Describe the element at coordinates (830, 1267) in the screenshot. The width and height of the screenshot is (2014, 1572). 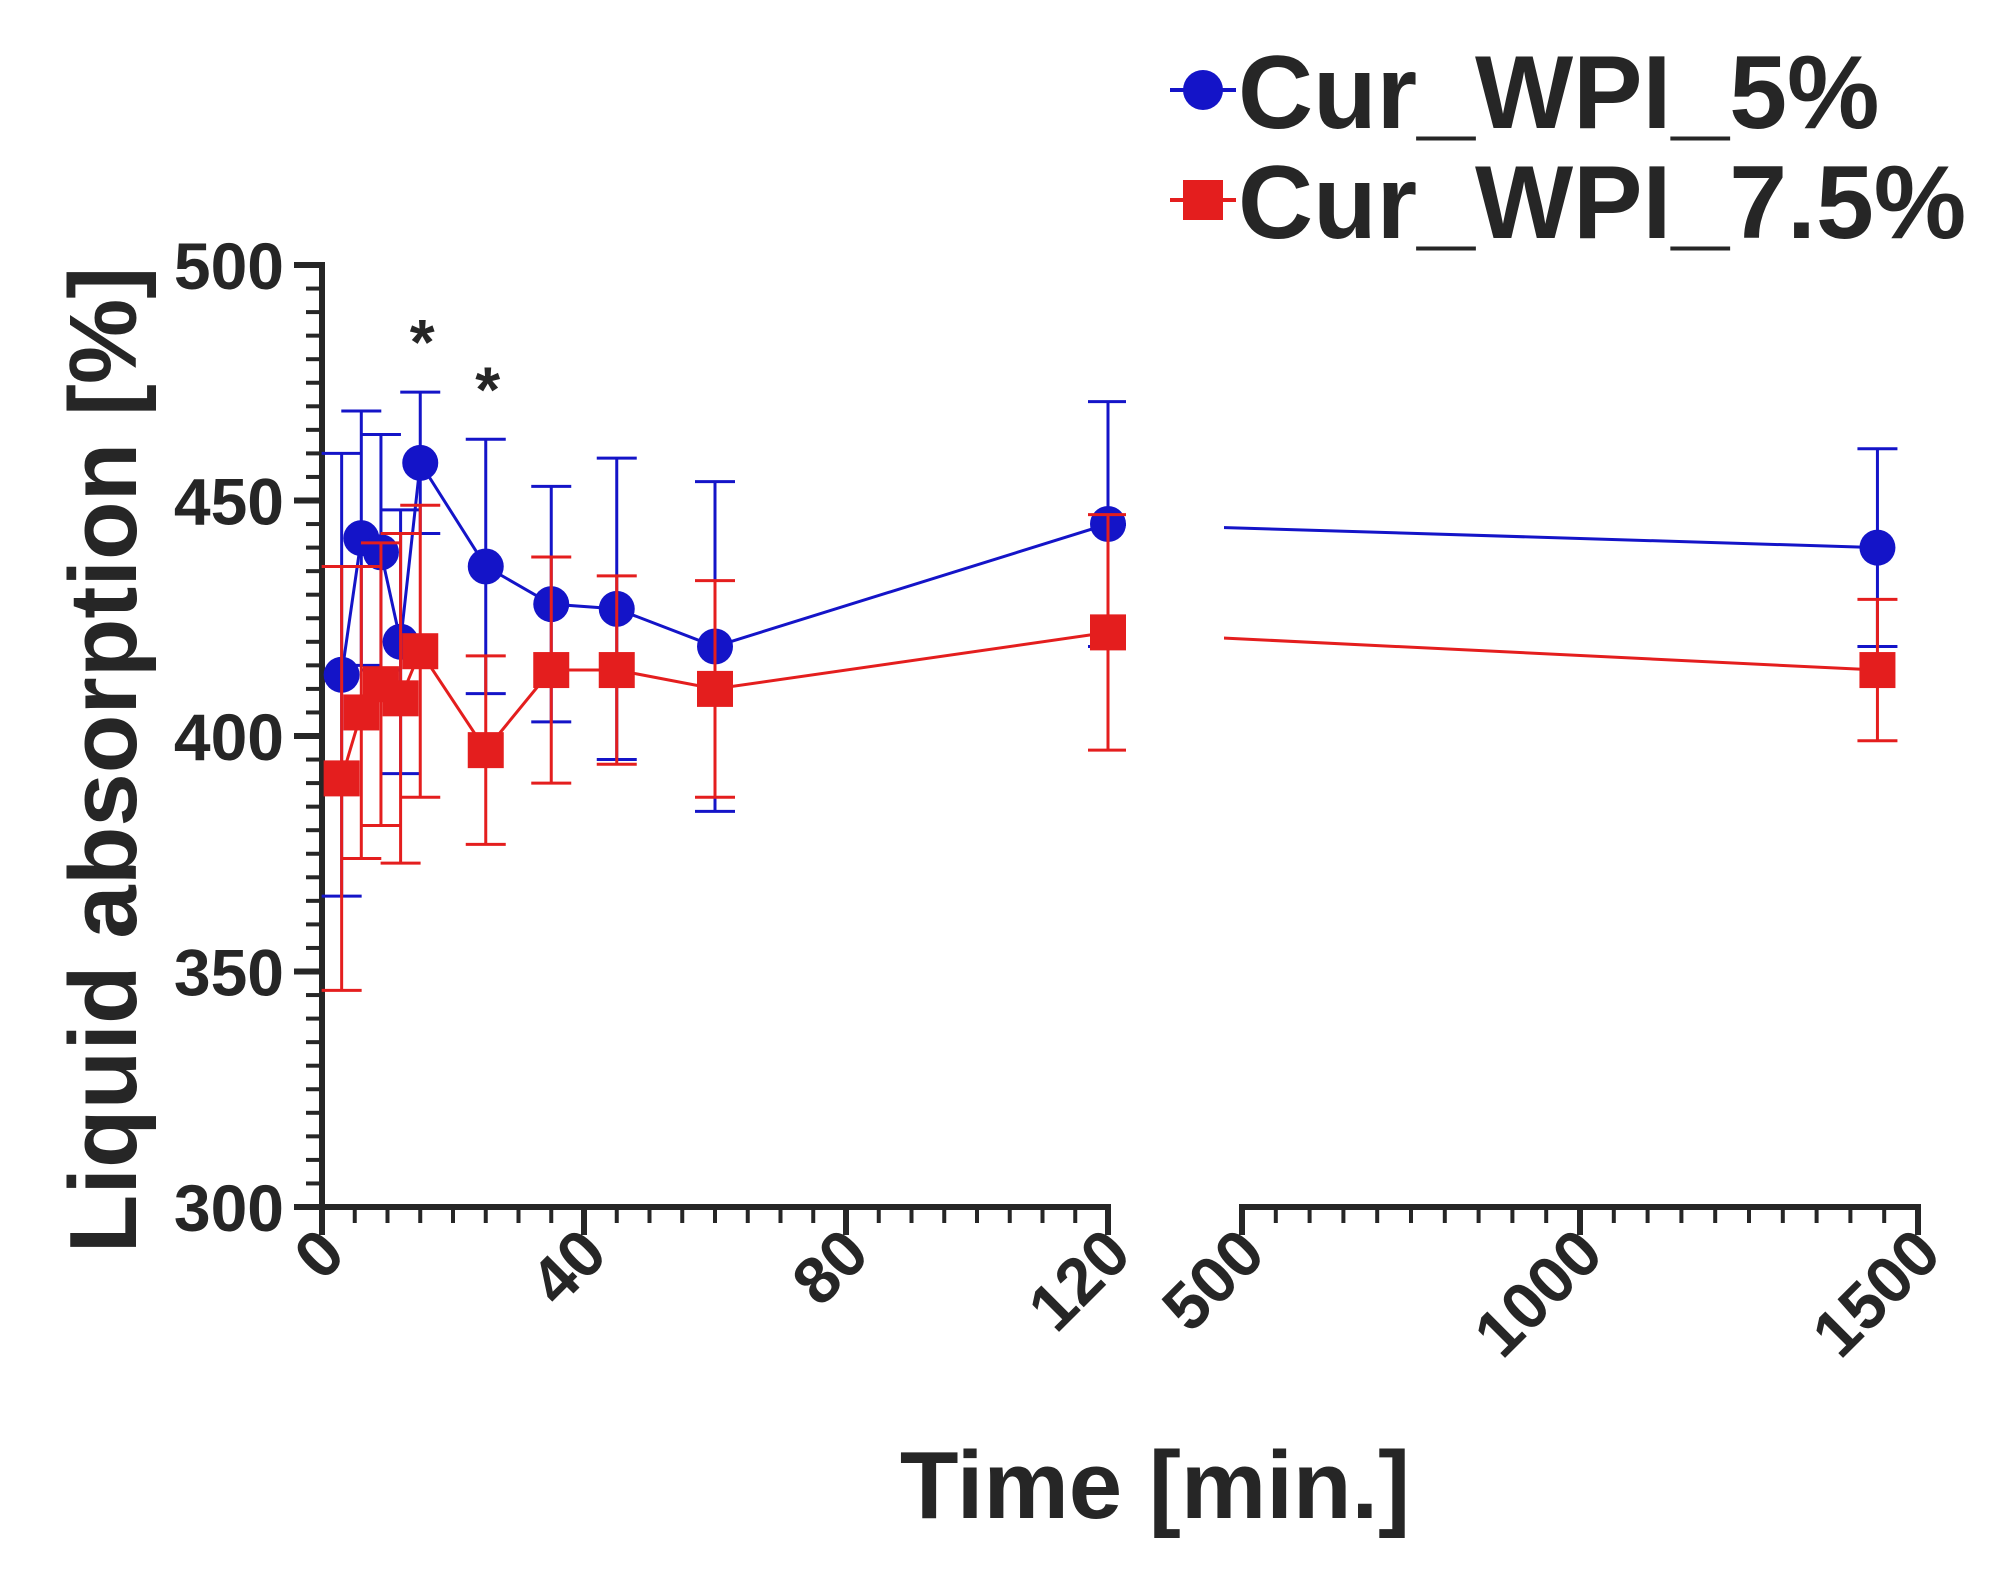
I see `x-tick-label: 80` at that location.